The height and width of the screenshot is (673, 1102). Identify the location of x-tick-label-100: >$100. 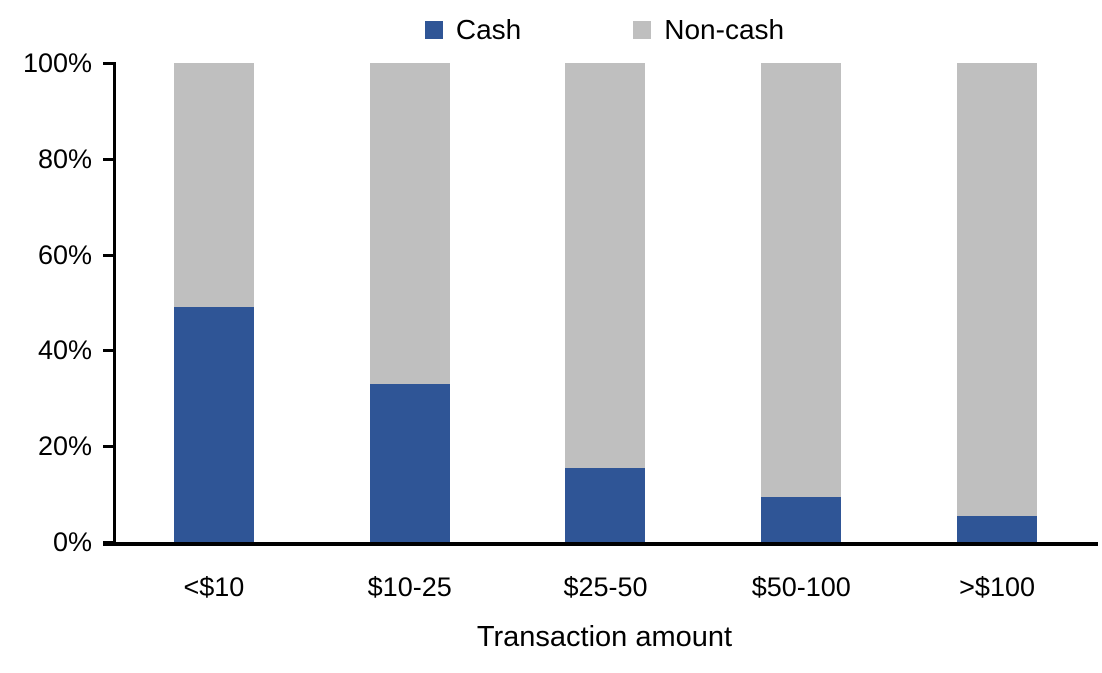
(997, 587).